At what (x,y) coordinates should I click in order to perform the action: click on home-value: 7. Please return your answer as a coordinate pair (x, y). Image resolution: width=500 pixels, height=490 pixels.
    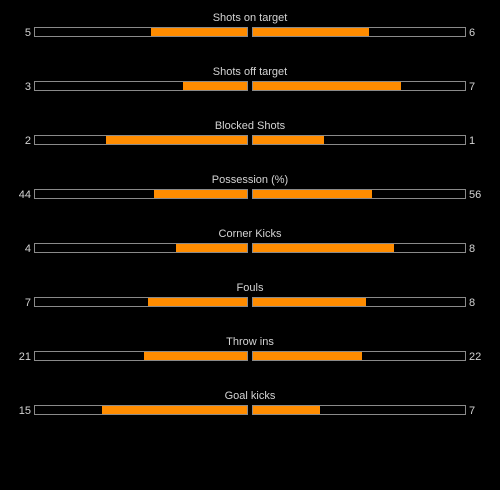
    Looking at the image, I should click on (27, 303).